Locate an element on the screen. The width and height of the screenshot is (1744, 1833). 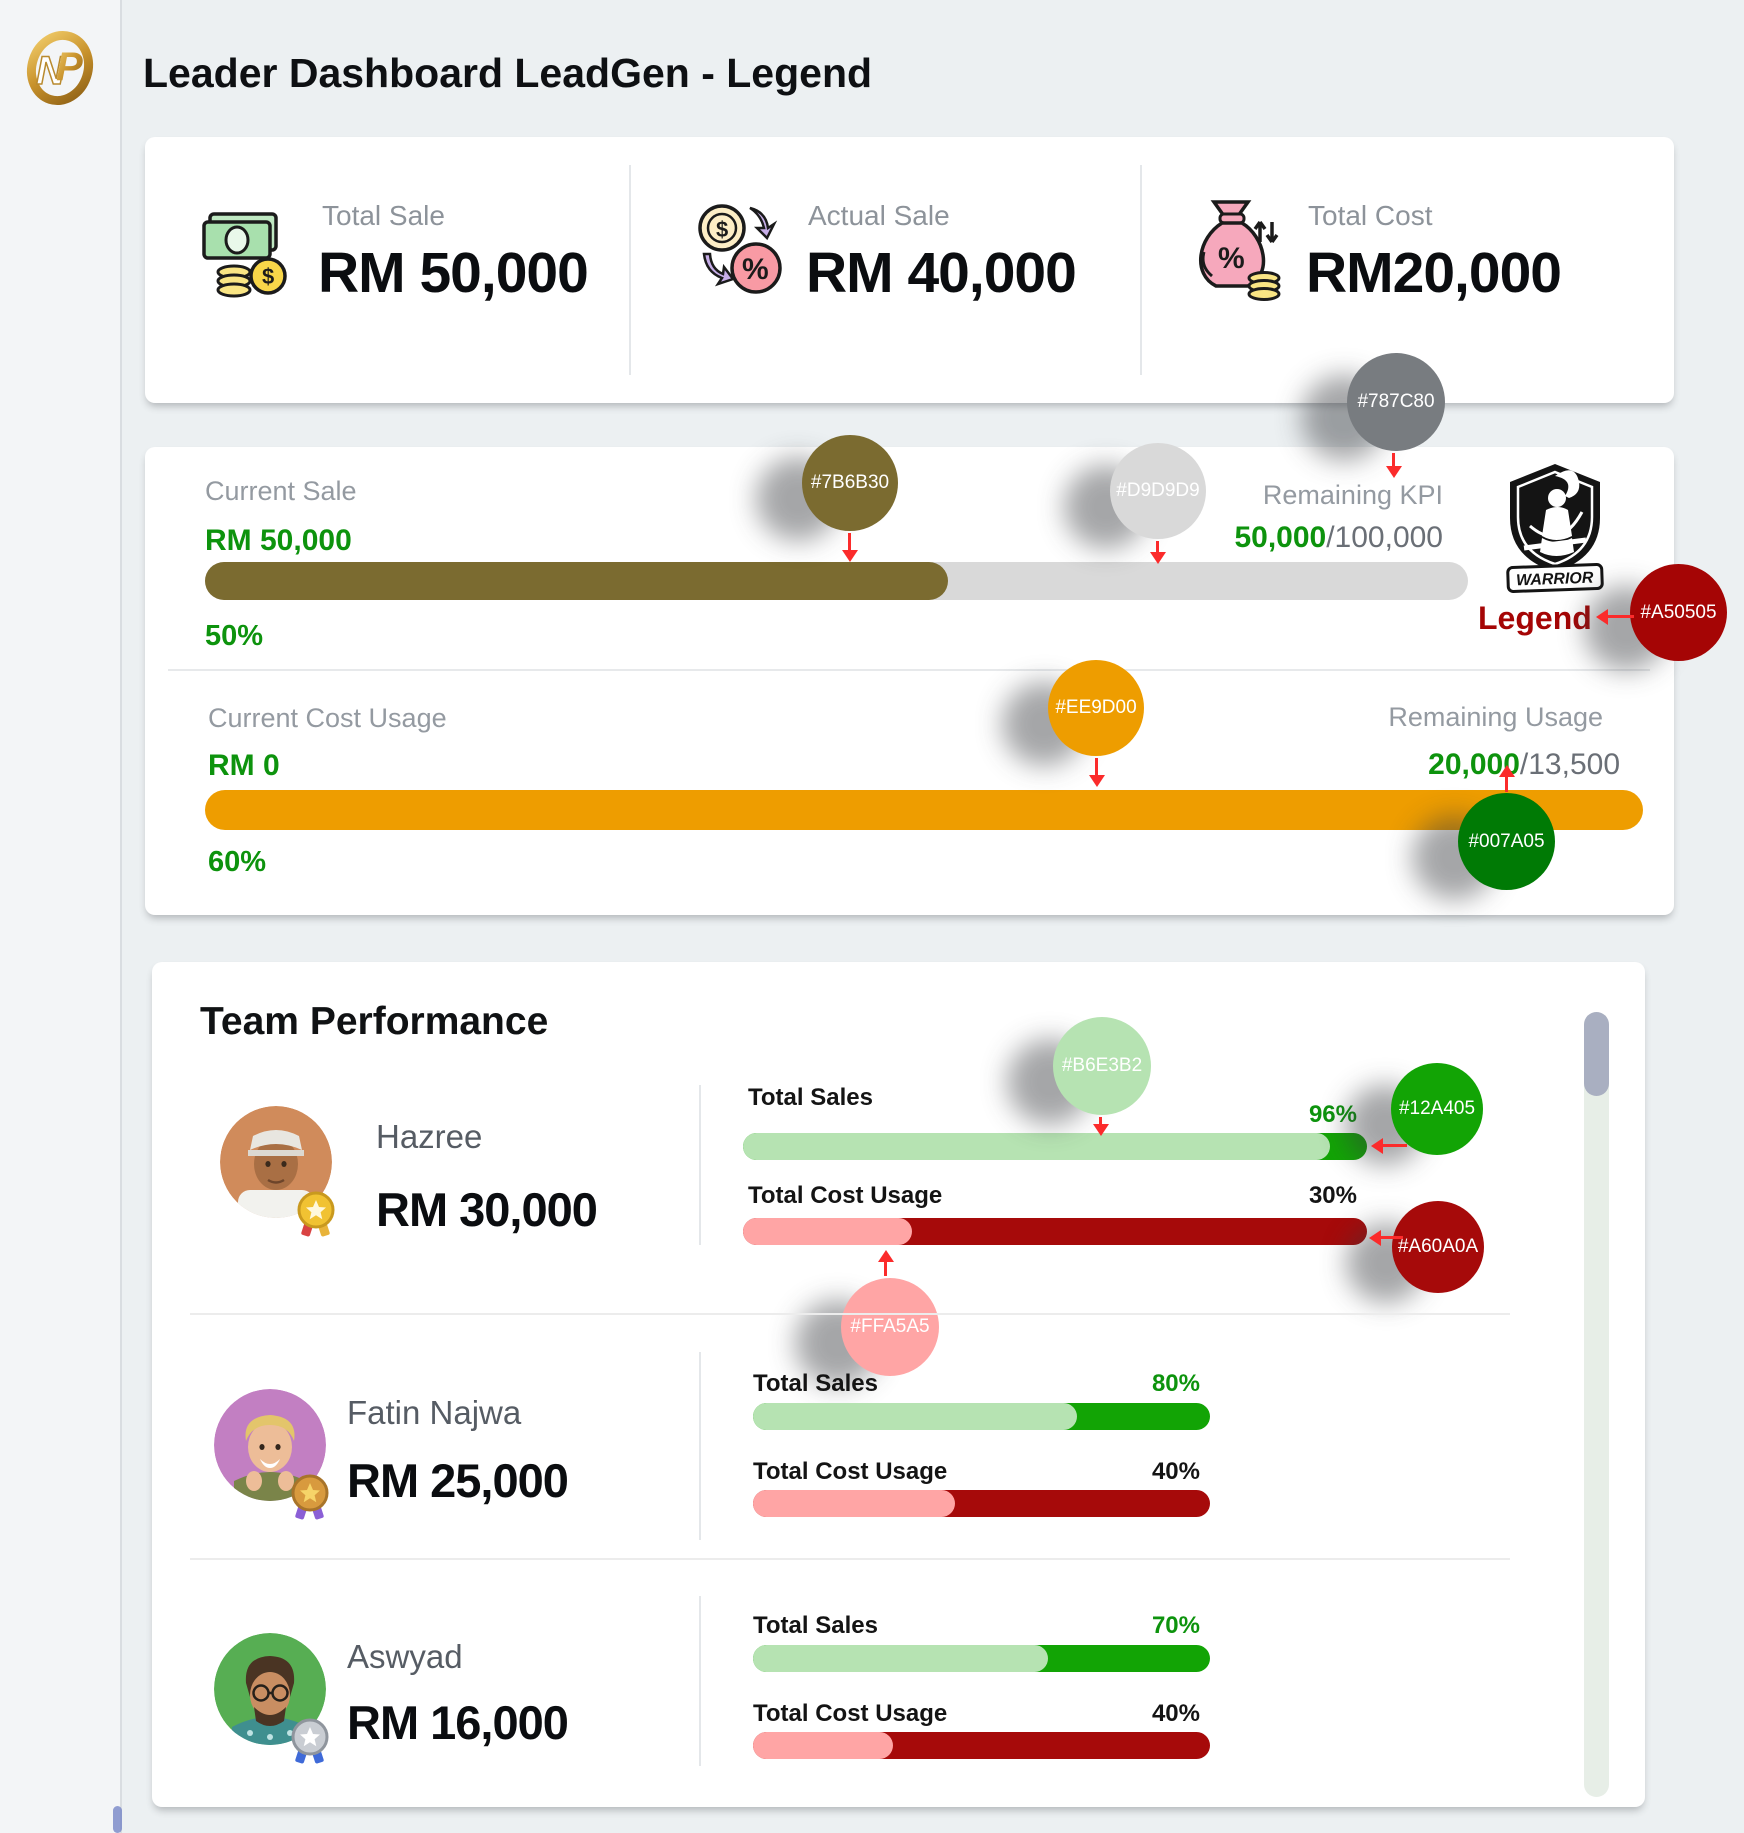
sales-percent: 96% is located at coordinates (1332, 1114).